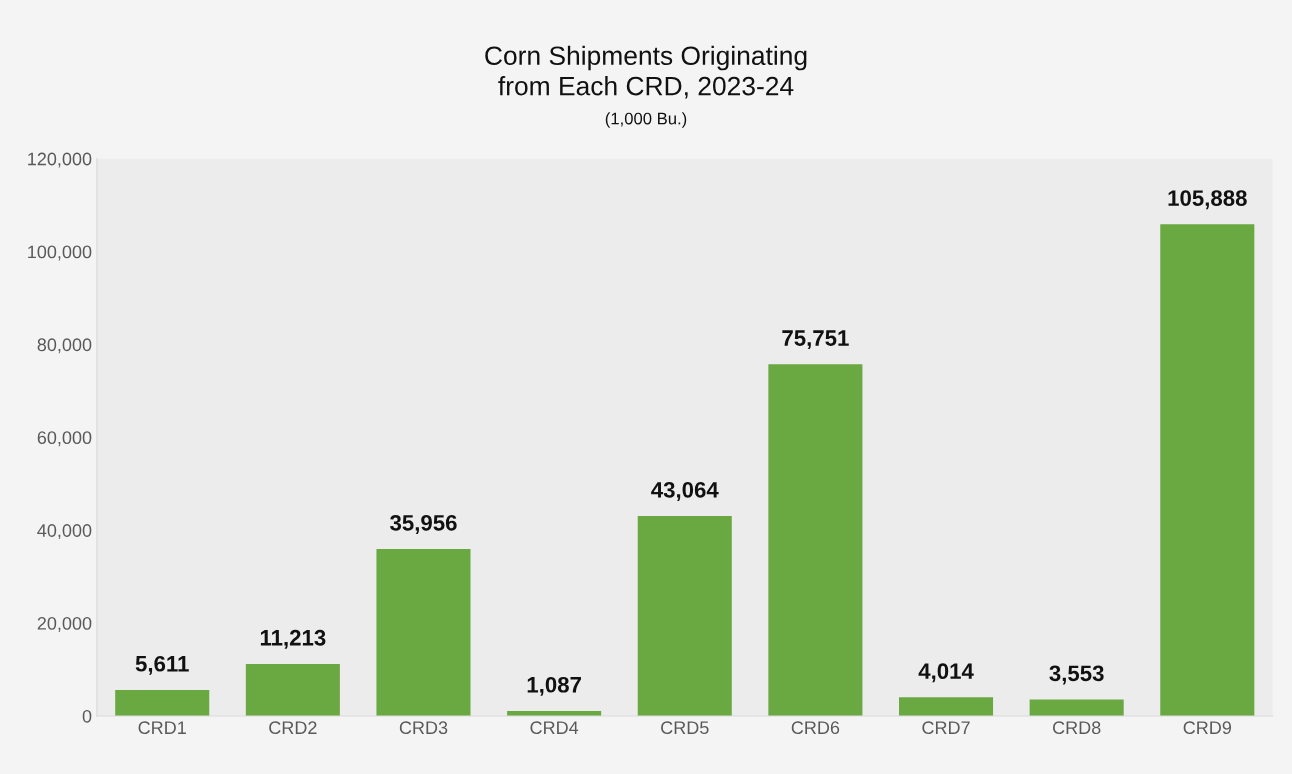 This screenshot has width=1292, height=774. Describe the element at coordinates (162, 728) in the screenshot. I see `x-tick-label: CRD1` at that location.